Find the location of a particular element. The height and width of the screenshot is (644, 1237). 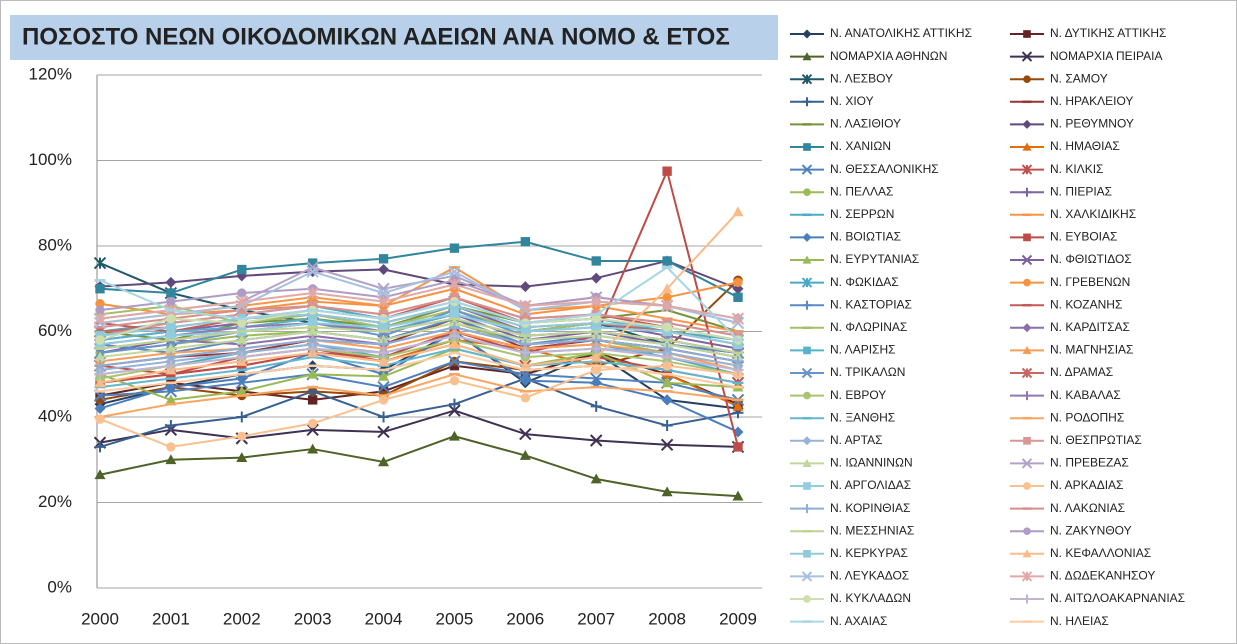

legend-label: Ν. ΦΩΚΙΔΑΣ is located at coordinates (864, 282).